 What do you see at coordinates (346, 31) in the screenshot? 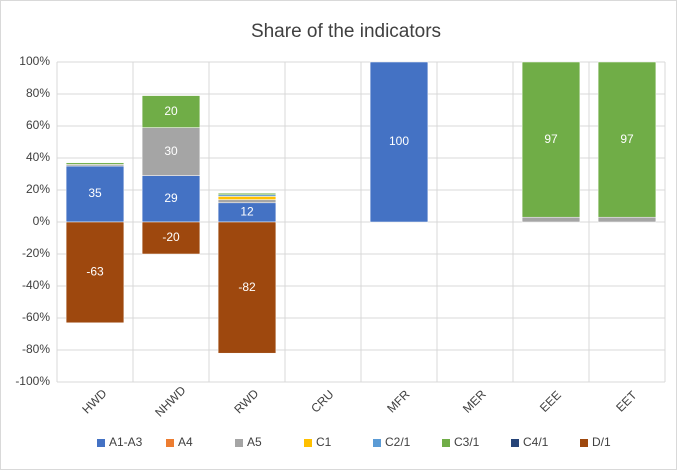
I see `chart-title: Share of the indicators` at bounding box center [346, 31].